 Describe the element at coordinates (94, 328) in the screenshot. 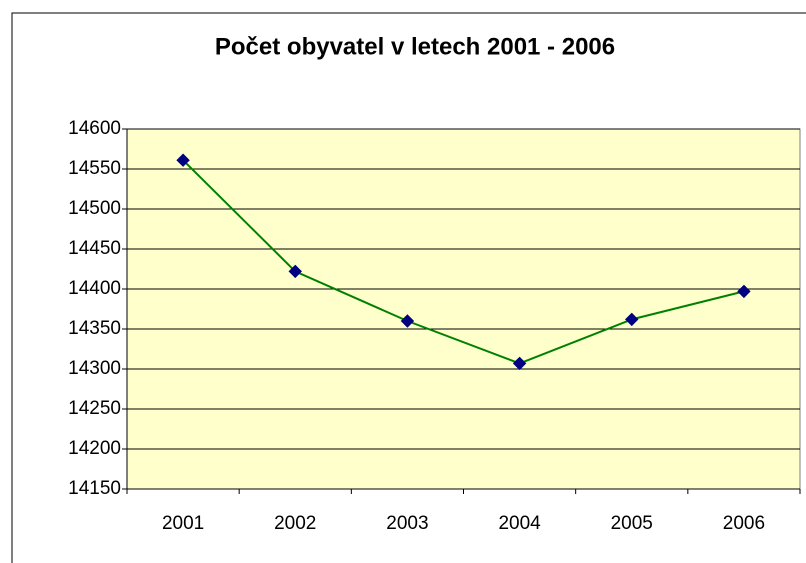

I see `y-tick-label: 14350` at that location.